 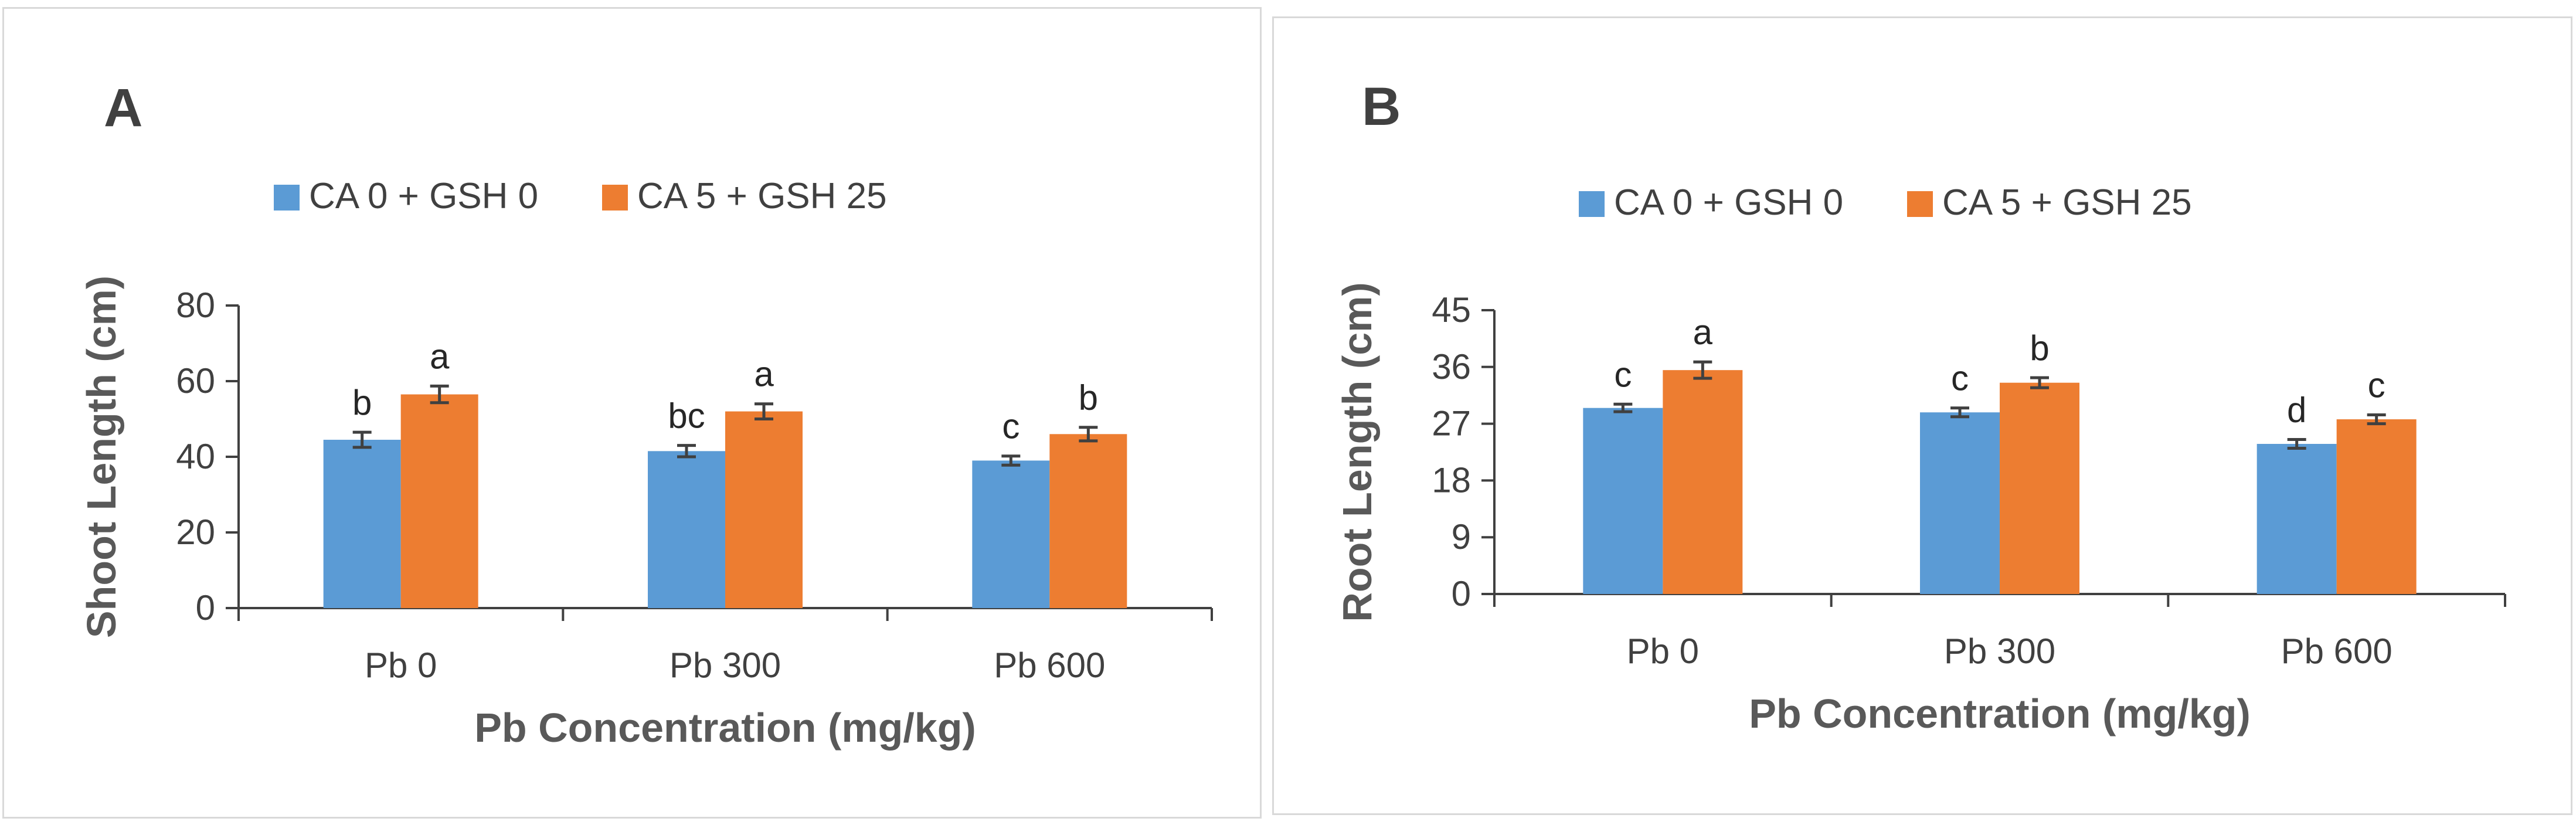 I want to click on y-tick-label: 45, so click(x=1452, y=310).